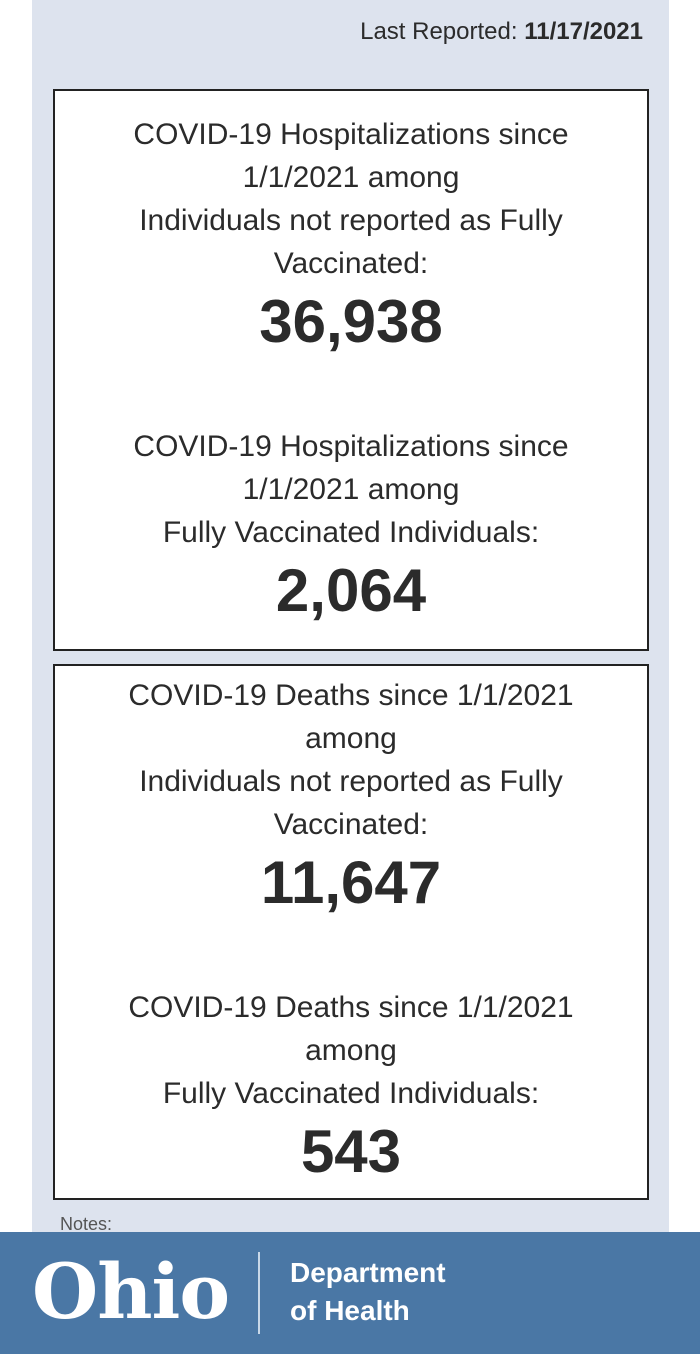 The image size is (700, 1354). I want to click on stat-value: 543, so click(351, 1151).